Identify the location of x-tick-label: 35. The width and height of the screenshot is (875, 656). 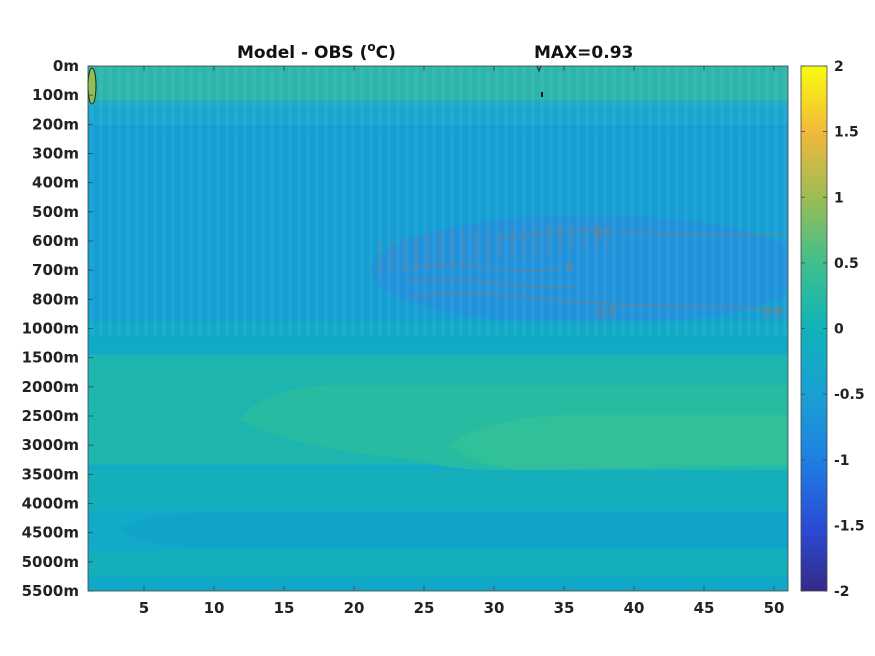
(564, 608).